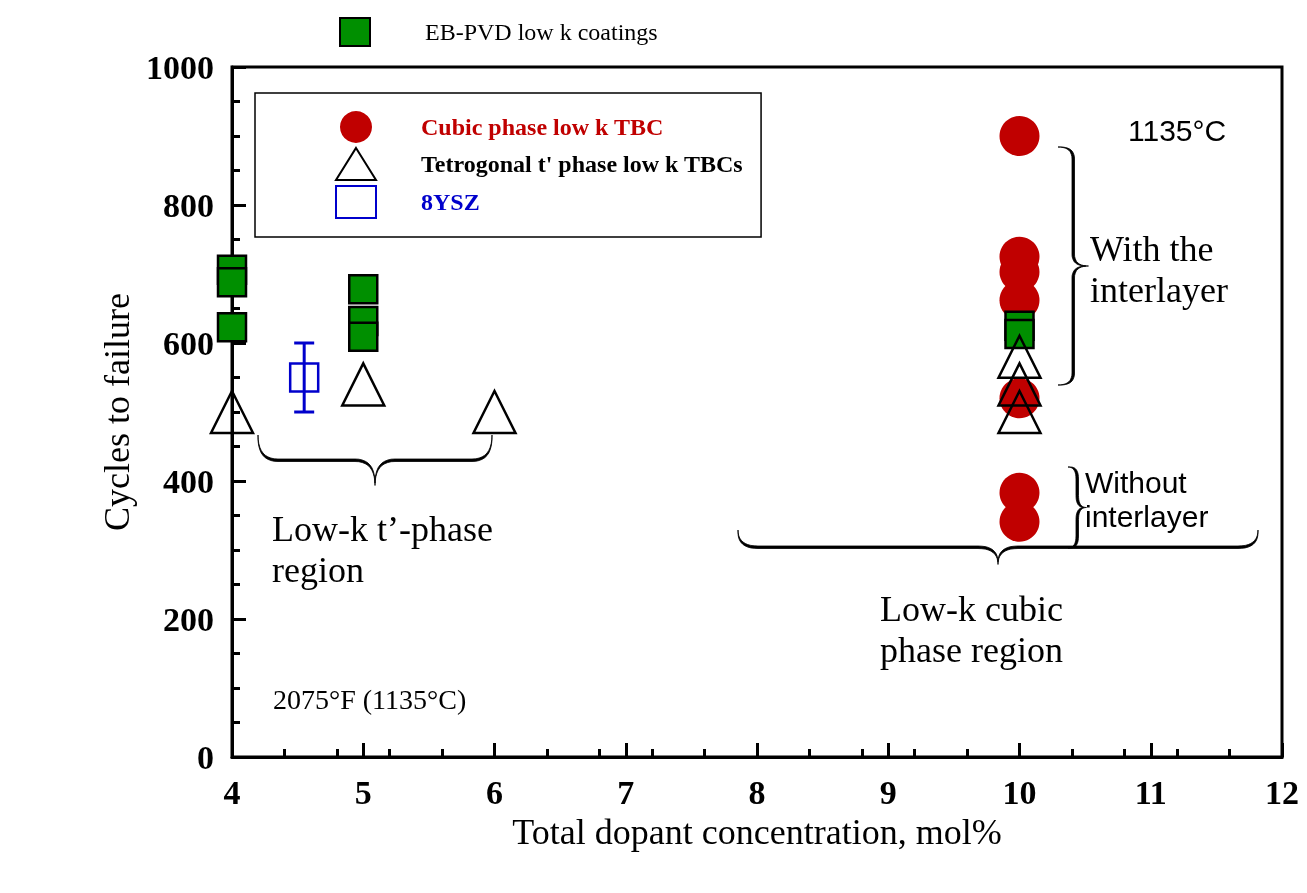 The image size is (1307, 893). I want to click on annotation: Without interlayer, so click(1147, 499).